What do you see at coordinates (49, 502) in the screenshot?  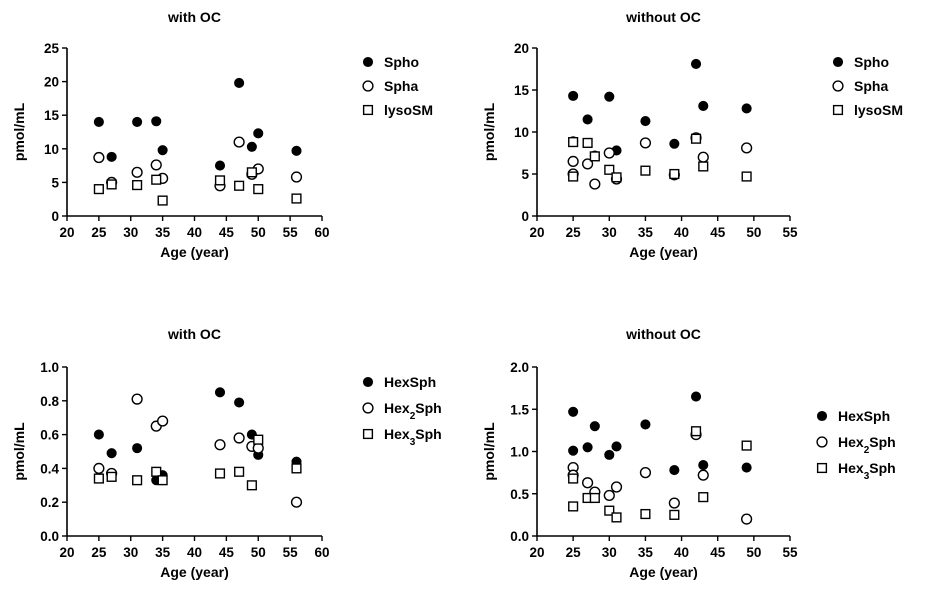 I see `y-tick-label: 0.2` at bounding box center [49, 502].